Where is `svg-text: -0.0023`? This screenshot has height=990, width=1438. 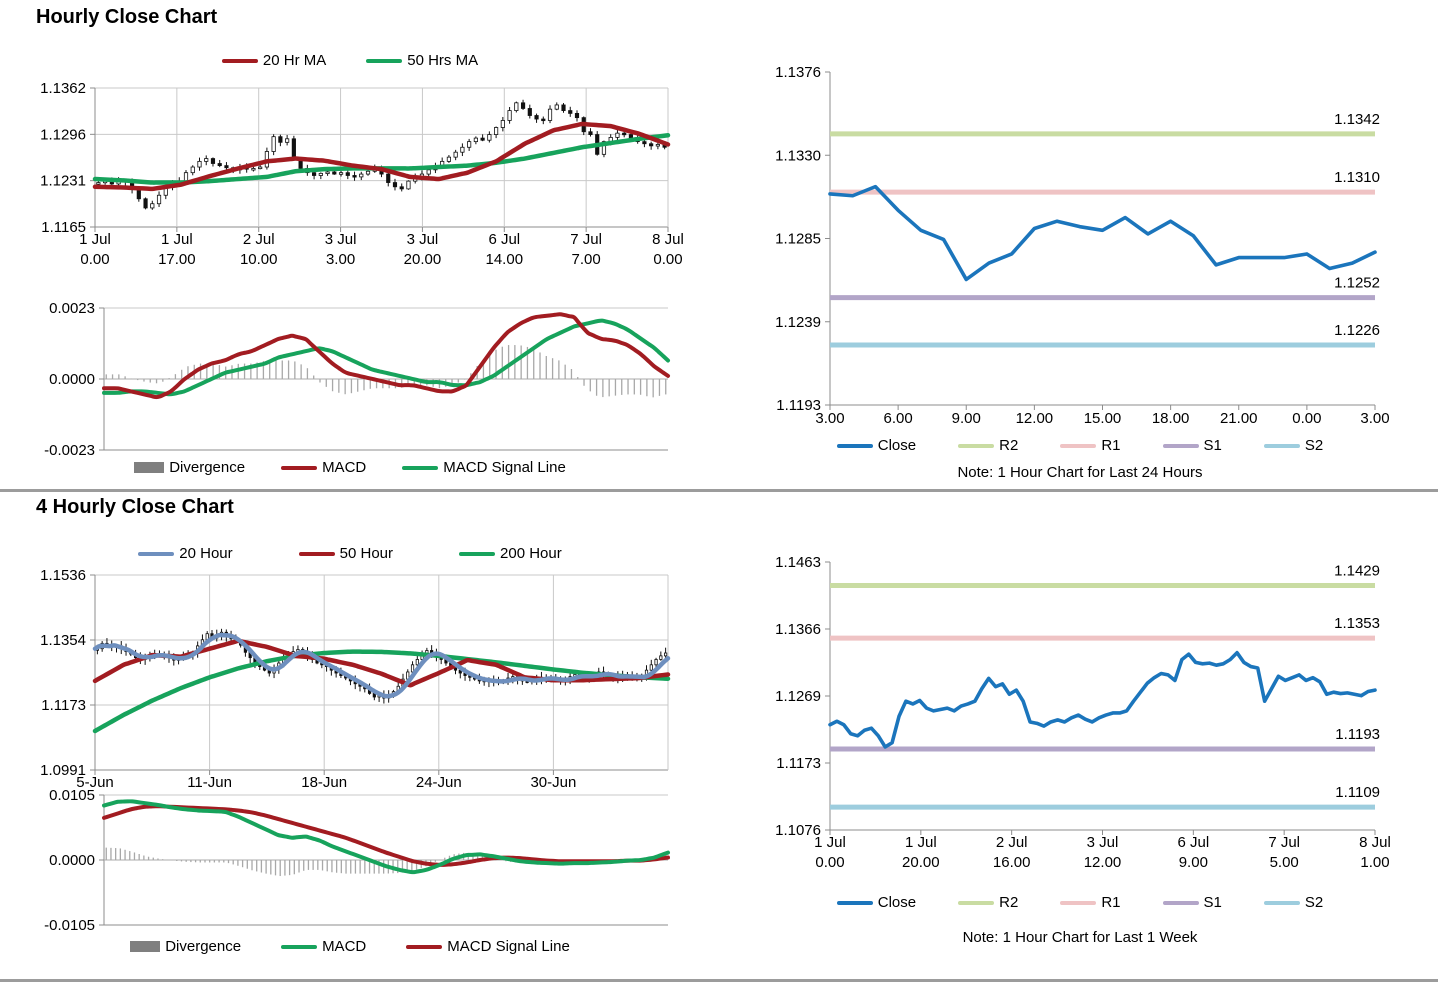
svg-text: -0.0023 is located at coordinates (69, 450).